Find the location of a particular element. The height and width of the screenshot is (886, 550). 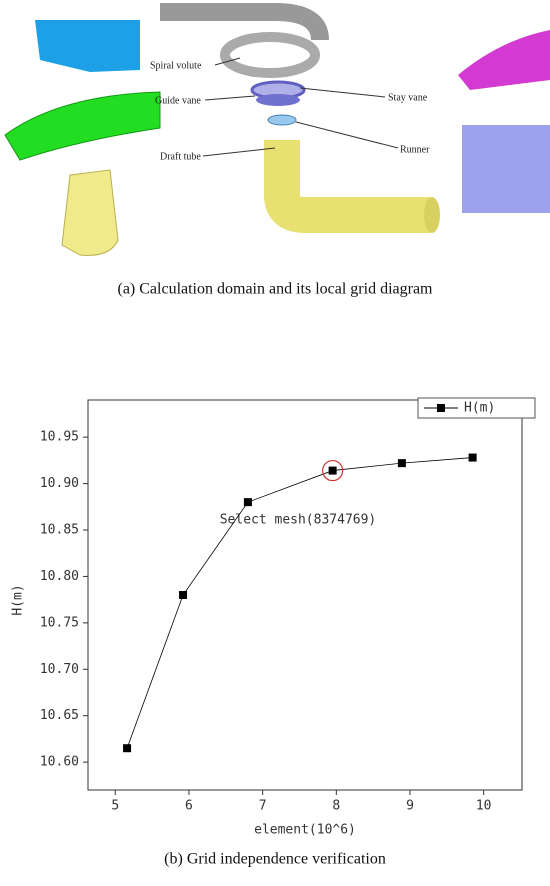

legend-label: H(m) is located at coordinates (479, 408).